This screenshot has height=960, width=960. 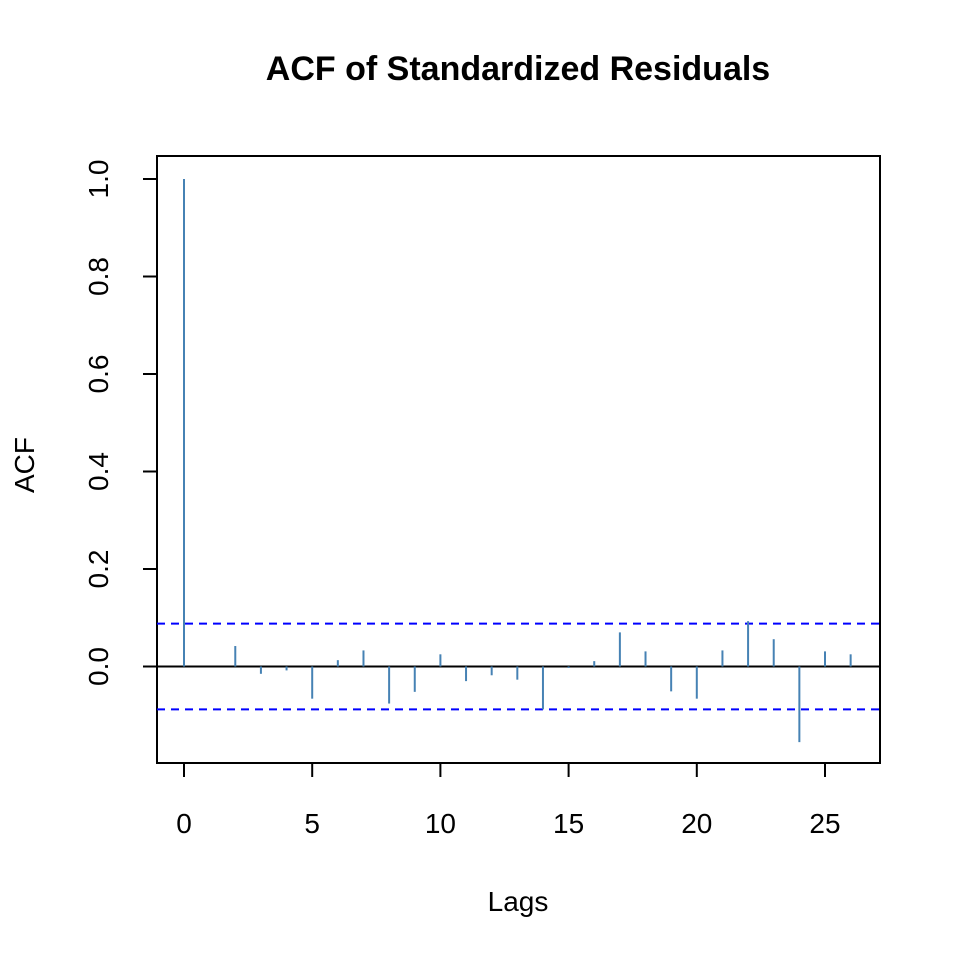 What do you see at coordinates (440, 823) in the screenshot?
I see `x-tick-label-10: 10` at bounding box center [440, 823].